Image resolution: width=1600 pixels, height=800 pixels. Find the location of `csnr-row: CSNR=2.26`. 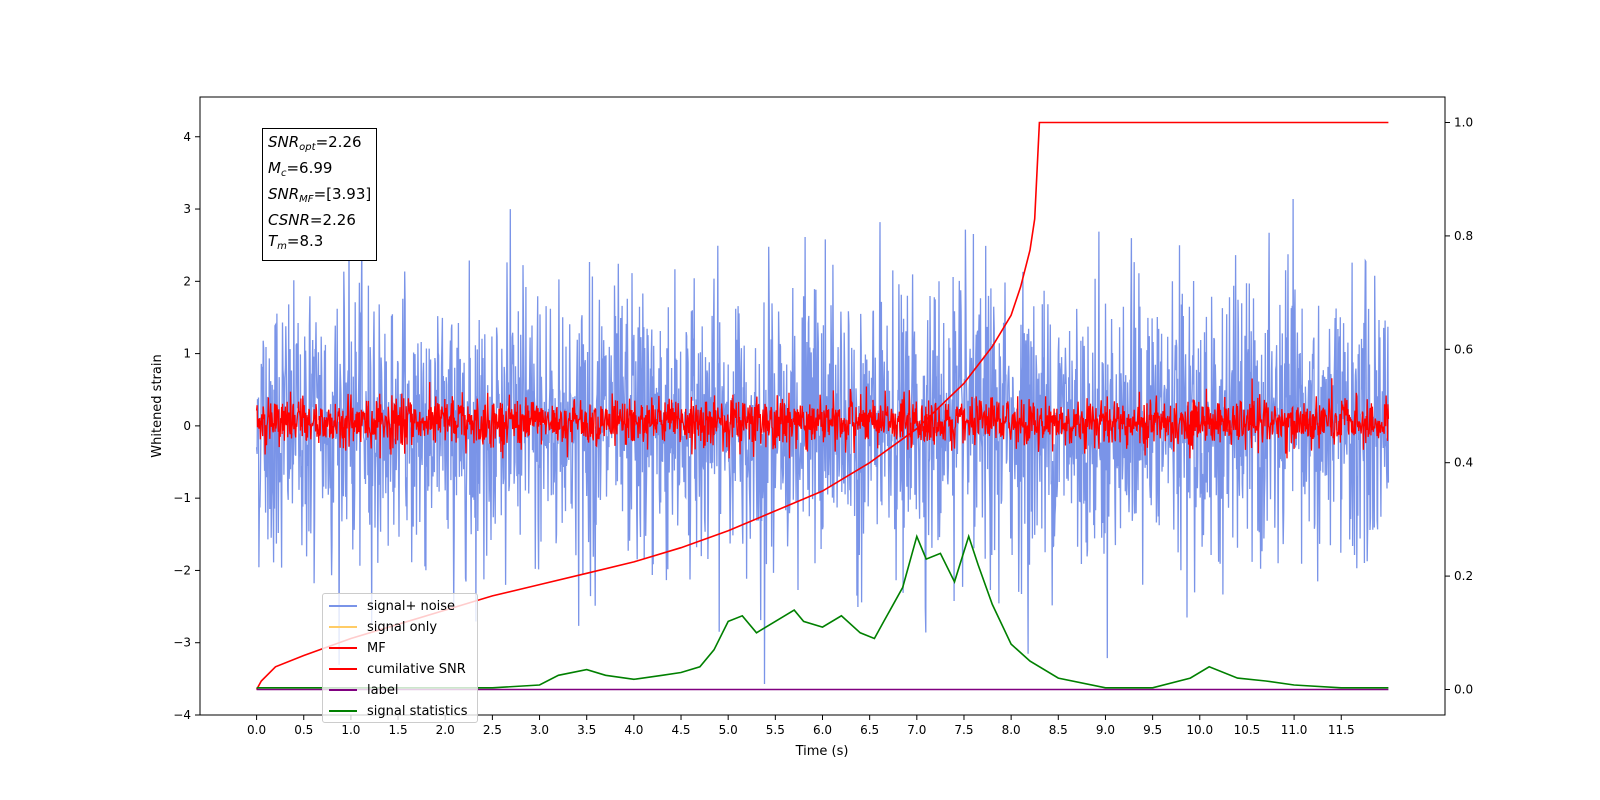

csnr-row: CSNR=2.26 is located at coordinates (319, 220).